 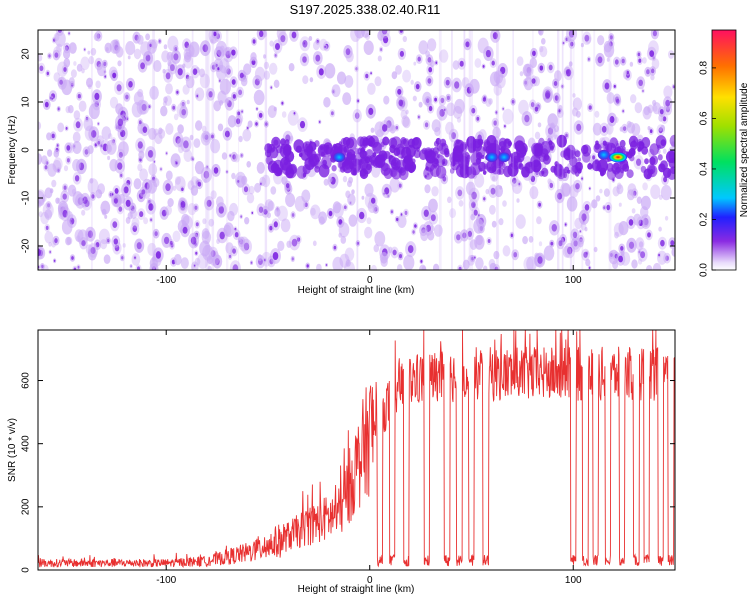 I want to click on colorbar-label: Normalized spectral amplitude, so click(x=744, y=149).